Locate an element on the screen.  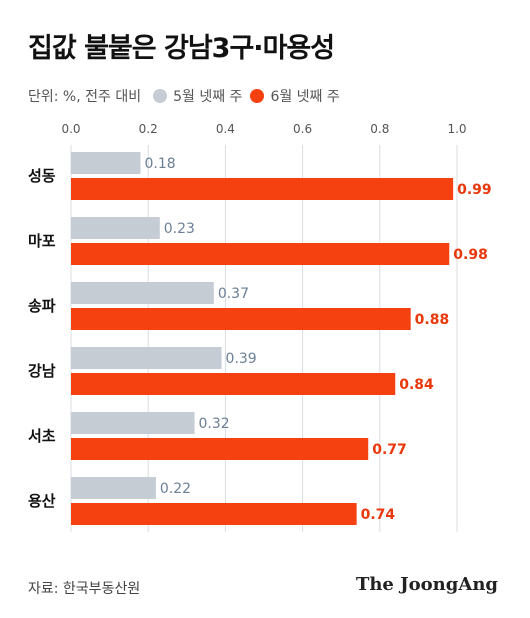
data-label-june-0: 0.99 is located at coordinates (474, 190).